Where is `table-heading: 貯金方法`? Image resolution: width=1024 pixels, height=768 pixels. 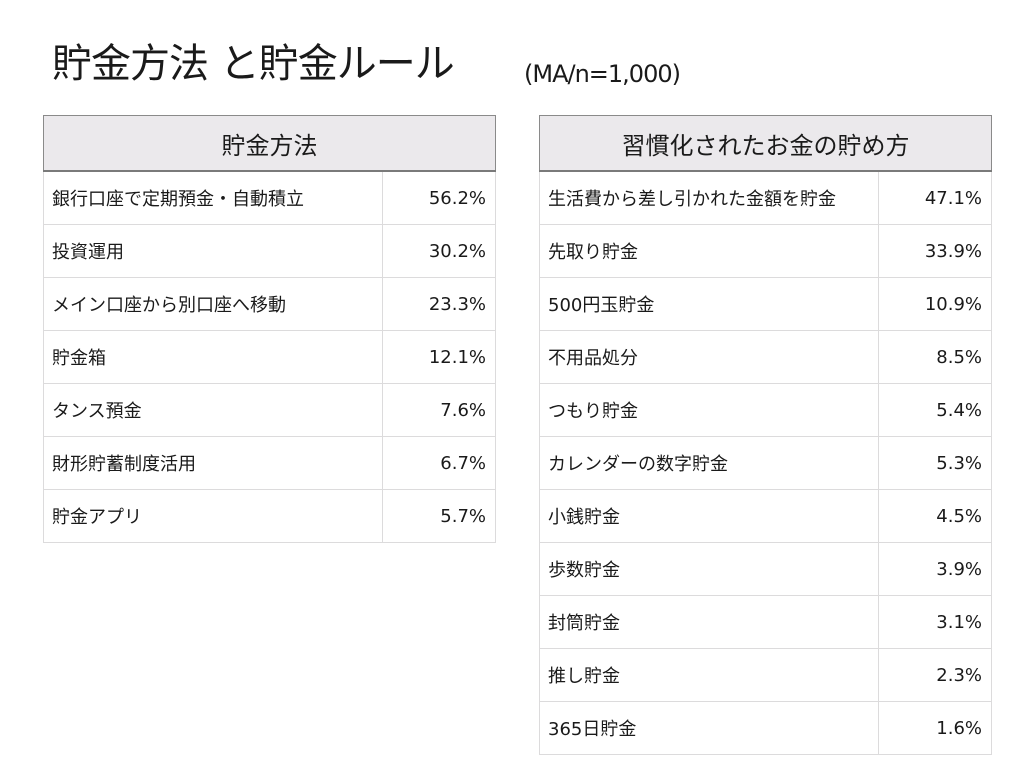 table-heading: 貯金方法 is located at coordinates (269, 143).